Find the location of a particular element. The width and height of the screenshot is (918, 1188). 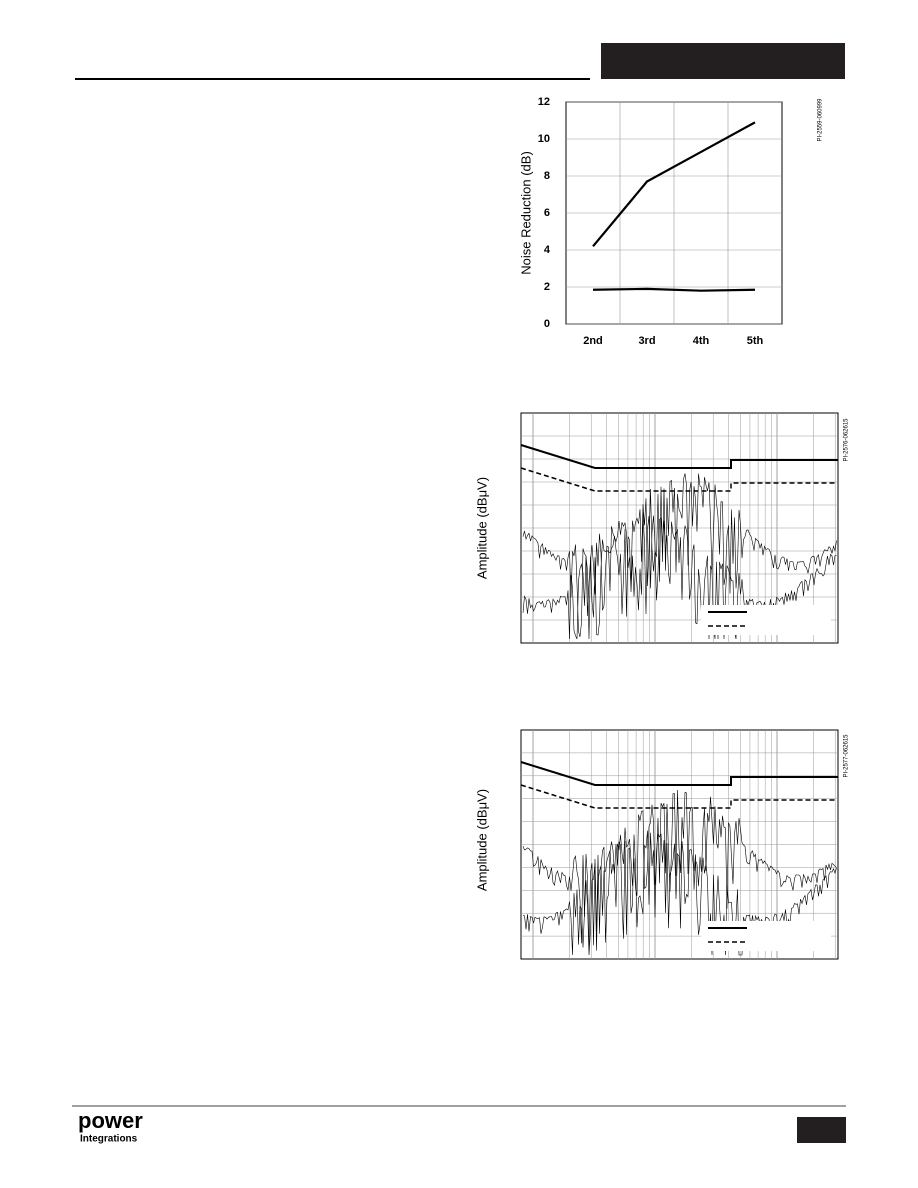

figure-code: PI-2577-062615 is located at coordinates (847, 756).